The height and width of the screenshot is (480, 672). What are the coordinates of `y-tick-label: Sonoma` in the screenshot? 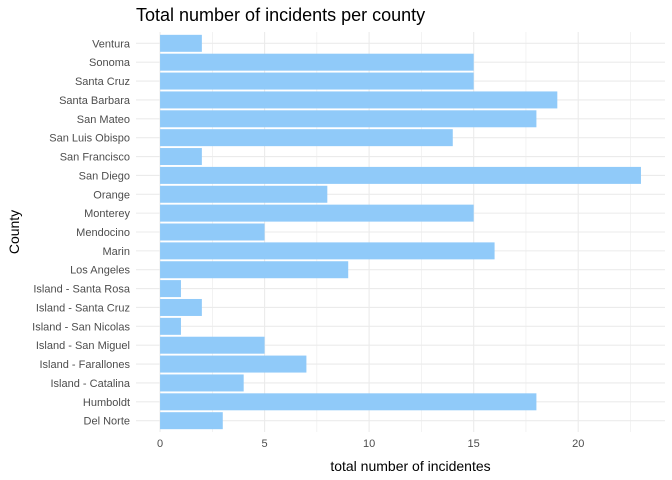 It's located at (110, 63).